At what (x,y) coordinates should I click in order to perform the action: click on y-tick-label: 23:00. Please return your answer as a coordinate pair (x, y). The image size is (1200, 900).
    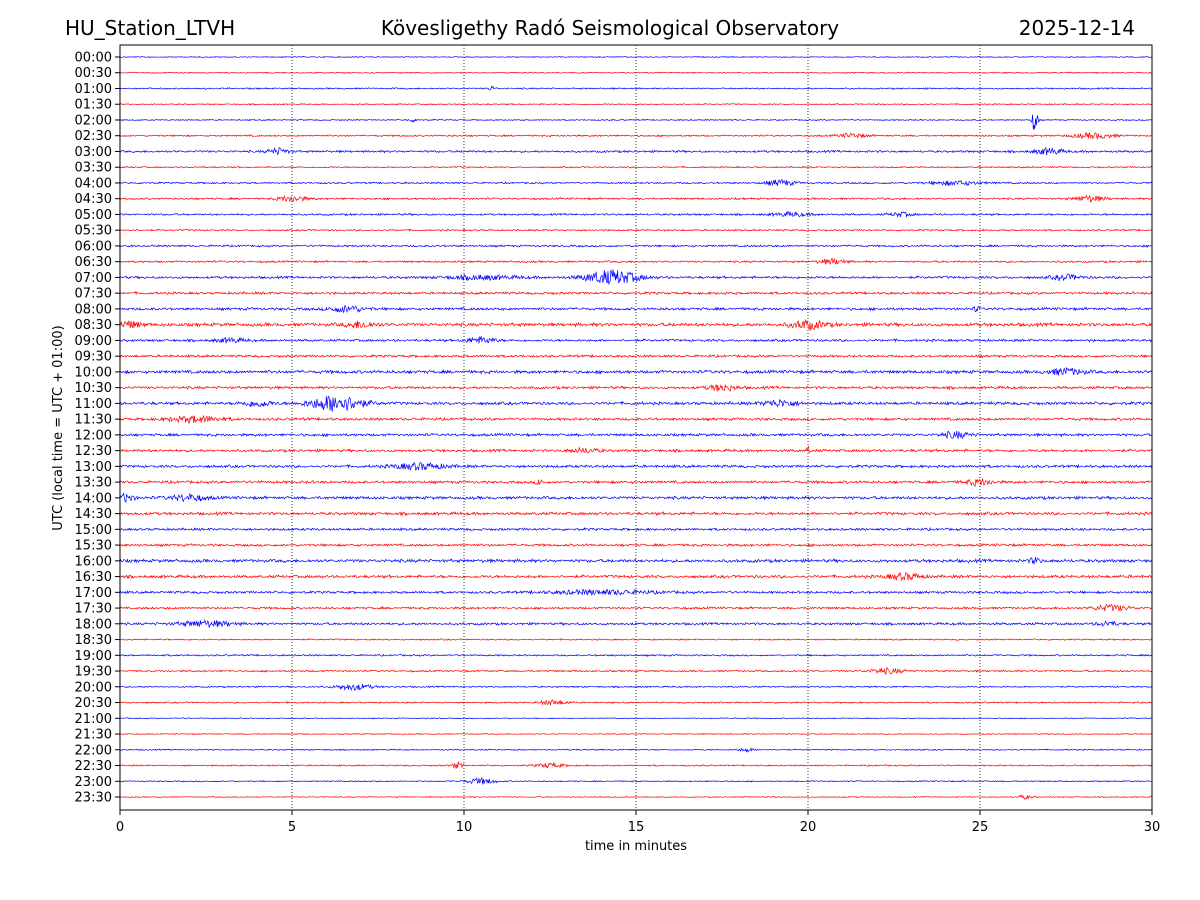
    Looking at the image, I should click on (93, 782).